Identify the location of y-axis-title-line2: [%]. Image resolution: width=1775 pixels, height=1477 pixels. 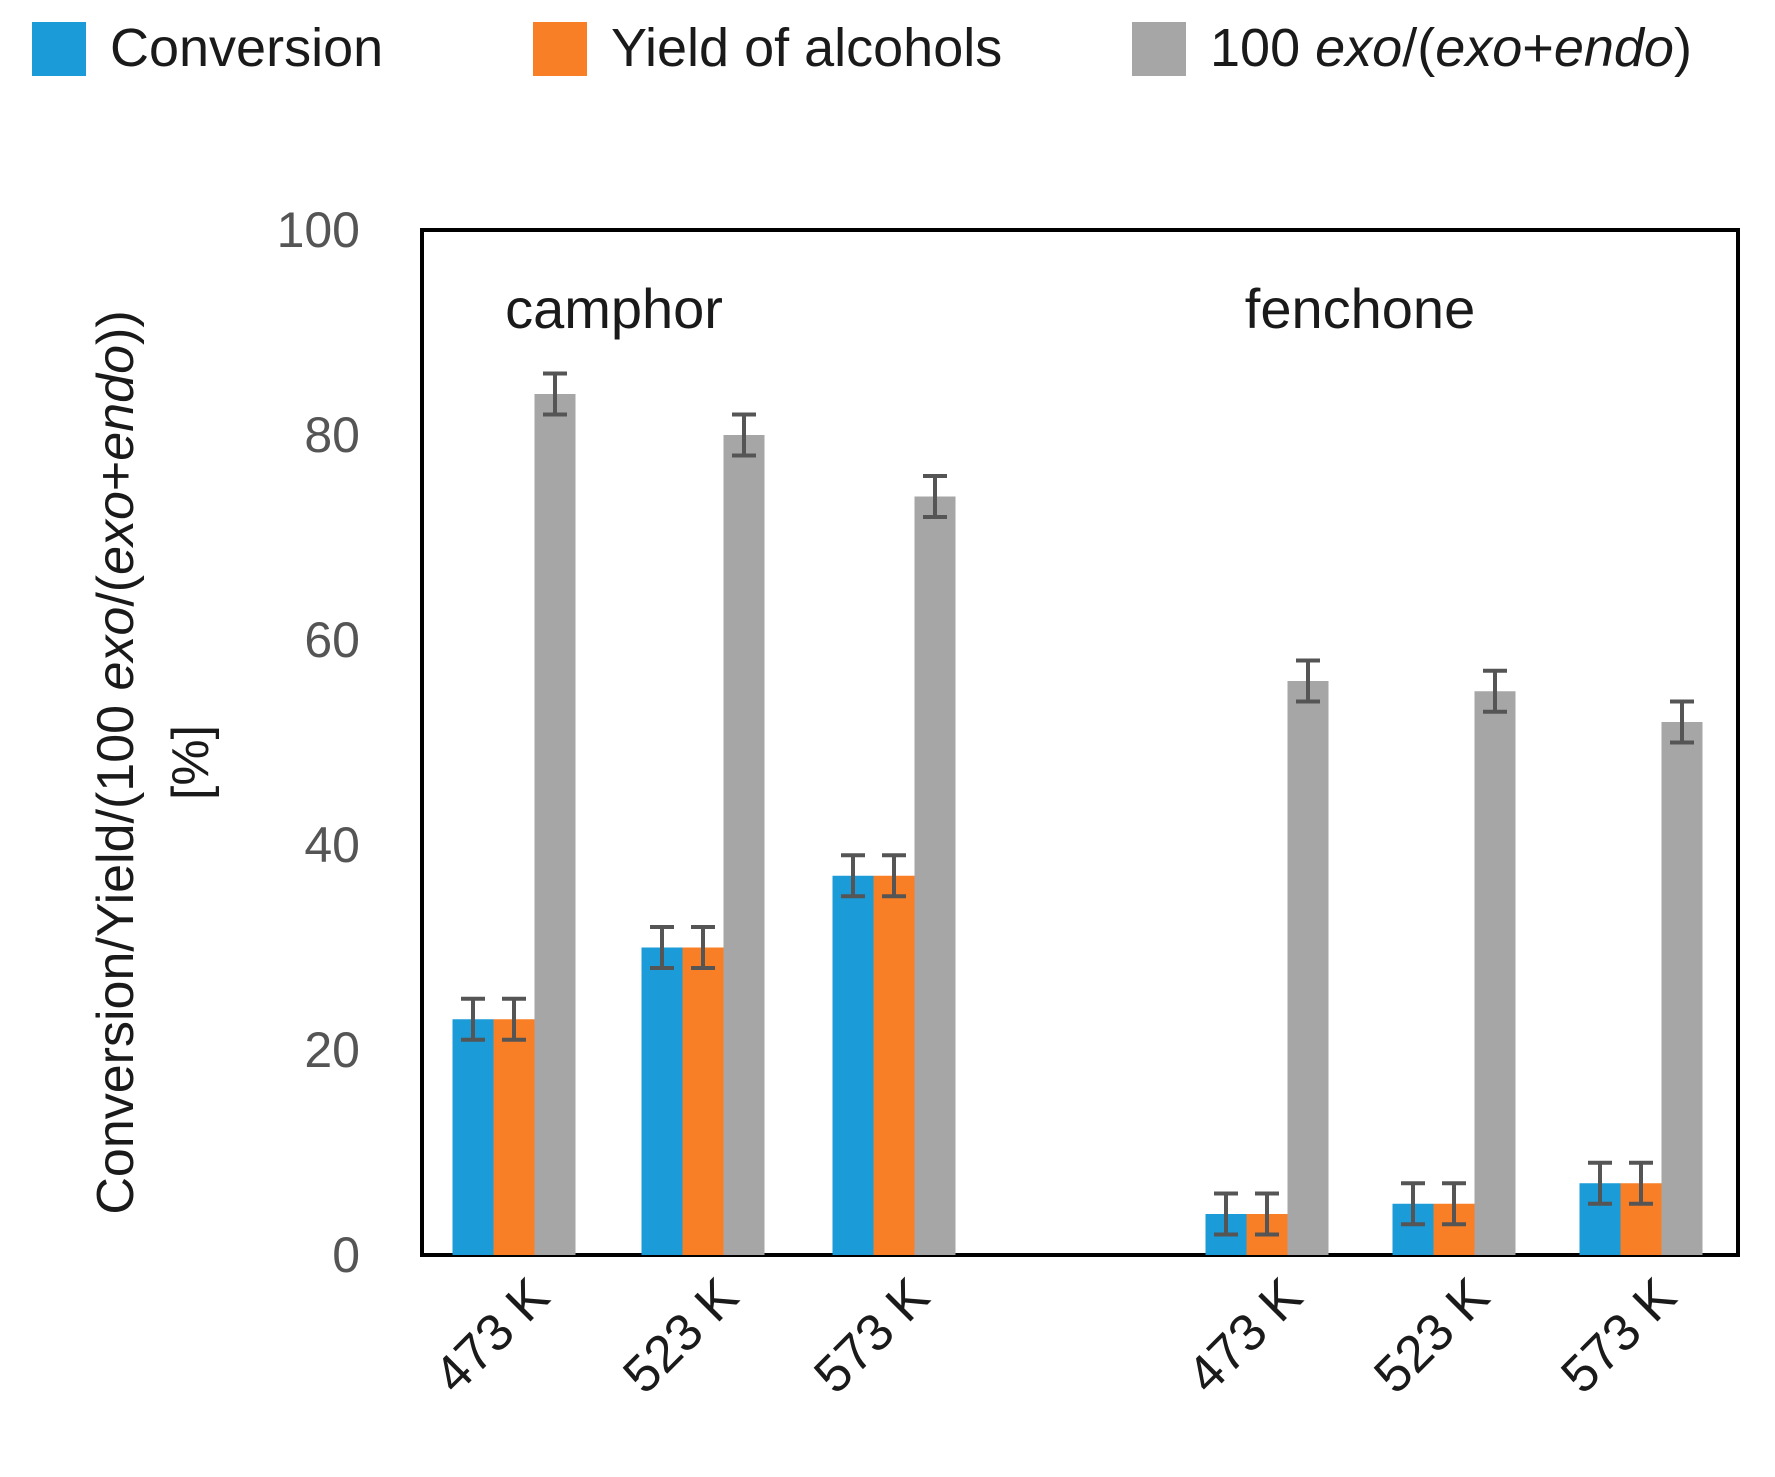
(191, 762).